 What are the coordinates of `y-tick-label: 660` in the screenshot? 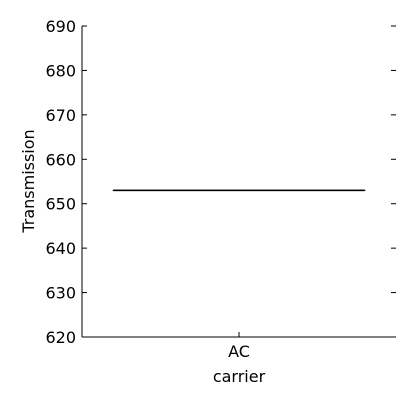 It's located at (60, 159).